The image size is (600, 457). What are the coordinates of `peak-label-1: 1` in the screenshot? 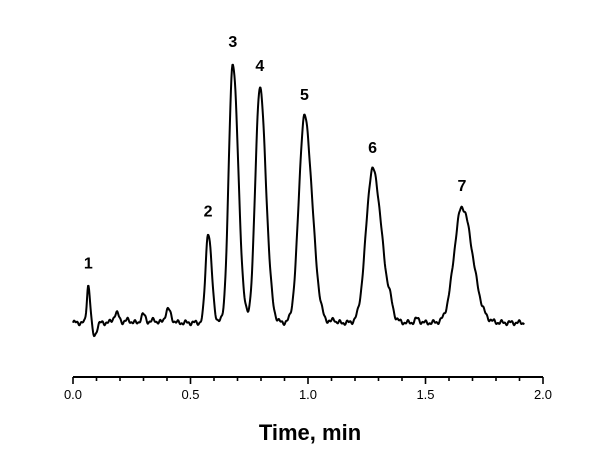 It's located at (88, 263).